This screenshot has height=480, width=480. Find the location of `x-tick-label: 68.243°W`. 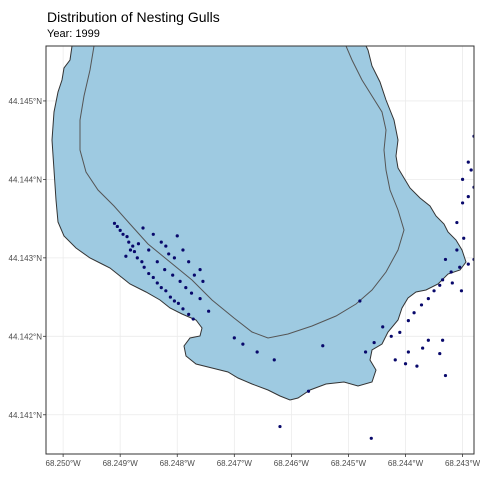

x-tick-label: 68.243°W is located at coordinates (462, 463).